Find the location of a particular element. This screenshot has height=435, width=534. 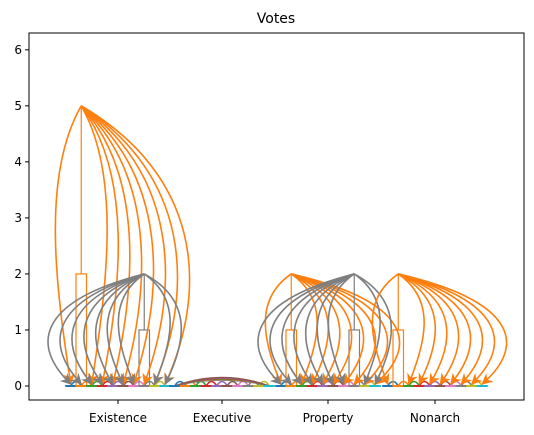

chart-title: Votes is located at coordinates (276, 19).